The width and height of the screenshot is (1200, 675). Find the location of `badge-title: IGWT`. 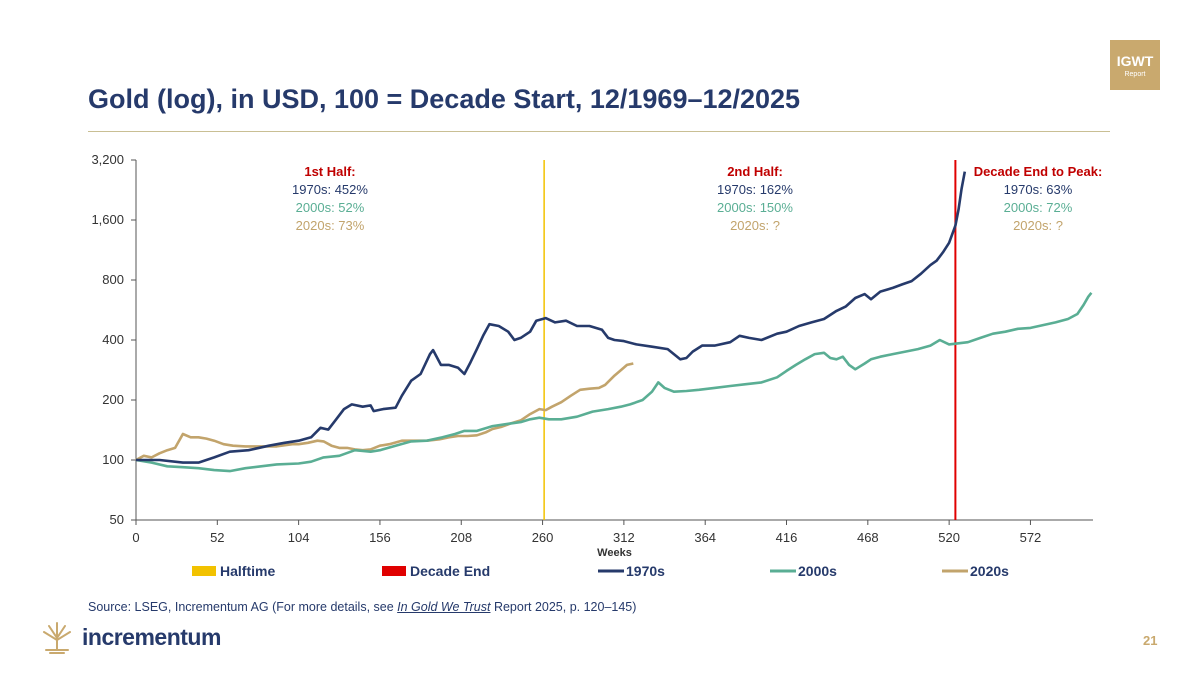

badge-title: IGWT is located at coordinates (1135, 61).